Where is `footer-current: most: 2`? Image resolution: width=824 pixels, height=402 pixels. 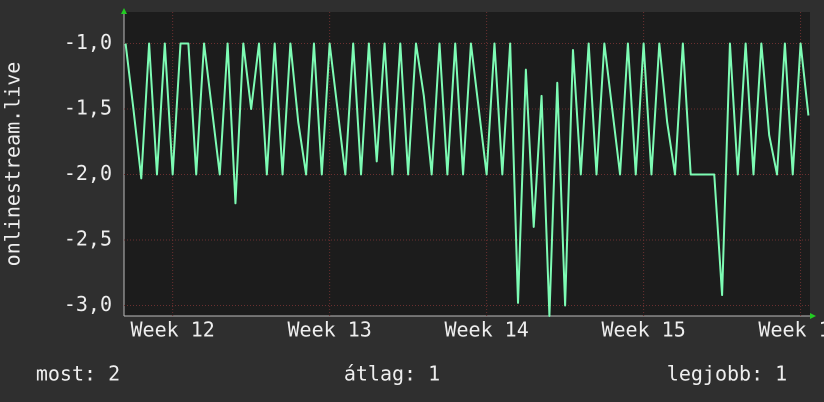
footer-current: most: 2 is located at coordinates (78, 374).